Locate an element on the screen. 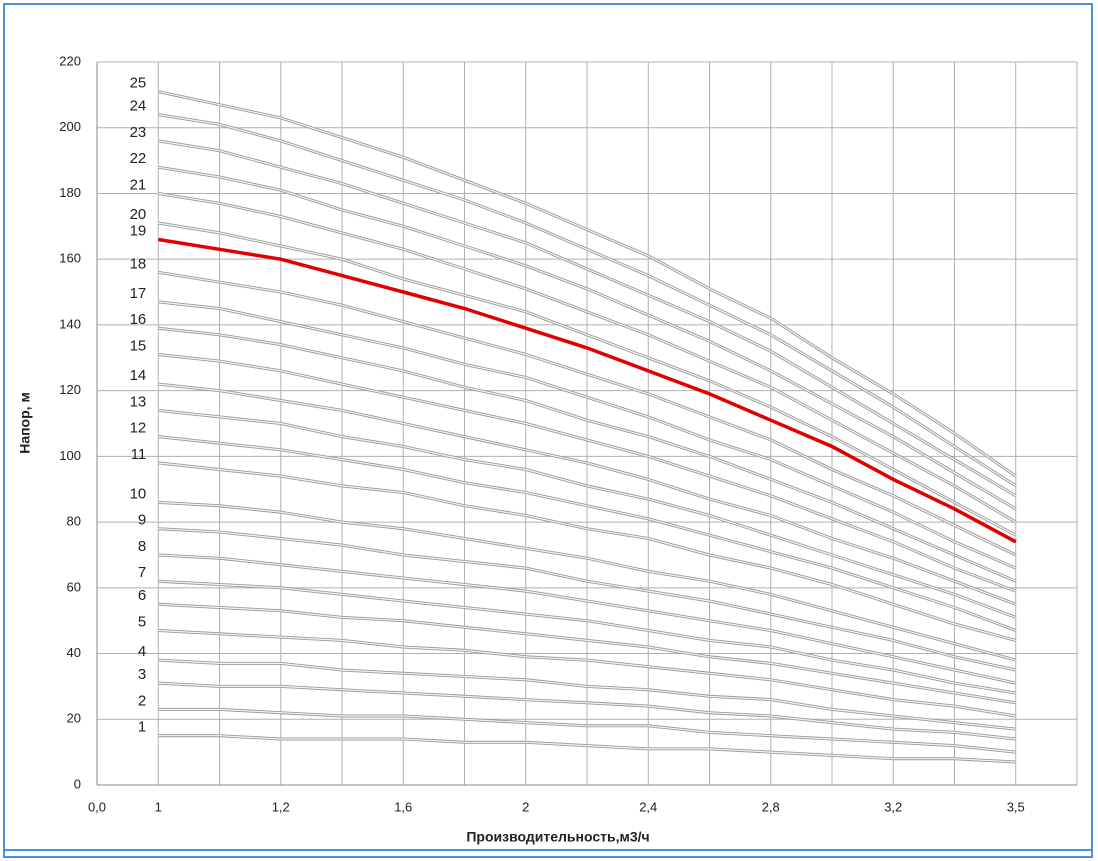  x-tick-label: 1,6 is located at coordinates (403, 806).